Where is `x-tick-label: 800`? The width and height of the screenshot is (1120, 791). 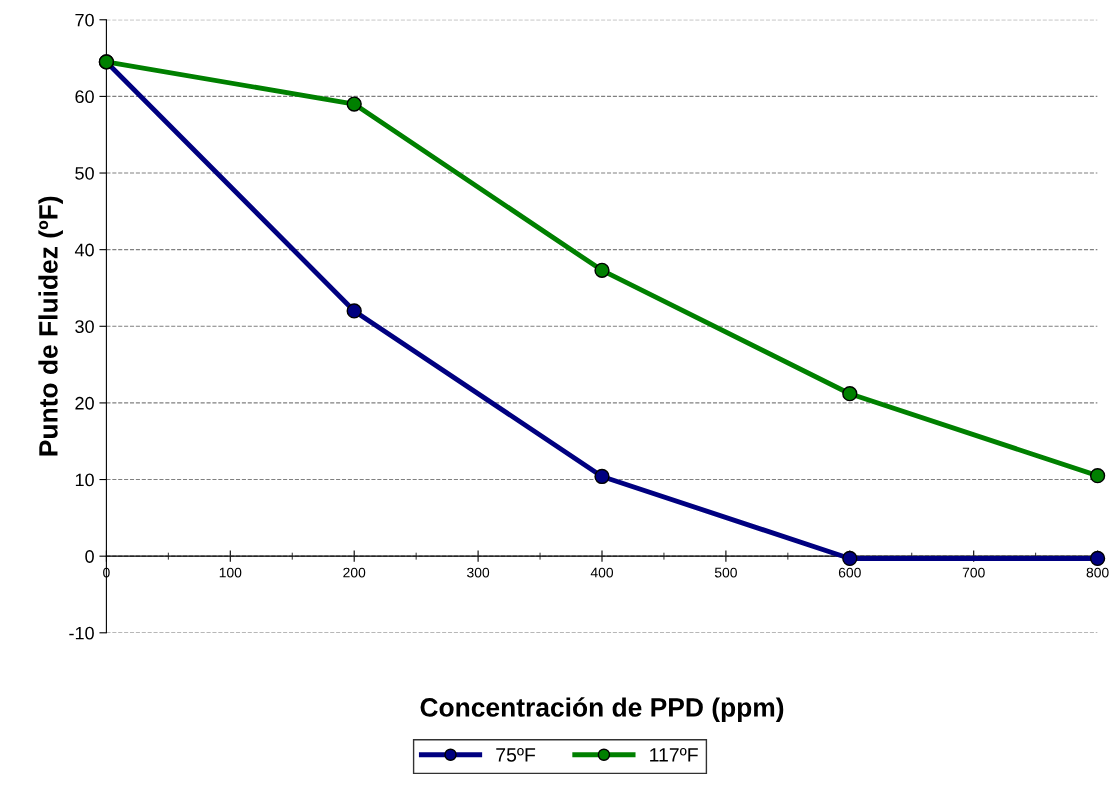
x-tick-label: 800 is located at coordinates (1097, 572).